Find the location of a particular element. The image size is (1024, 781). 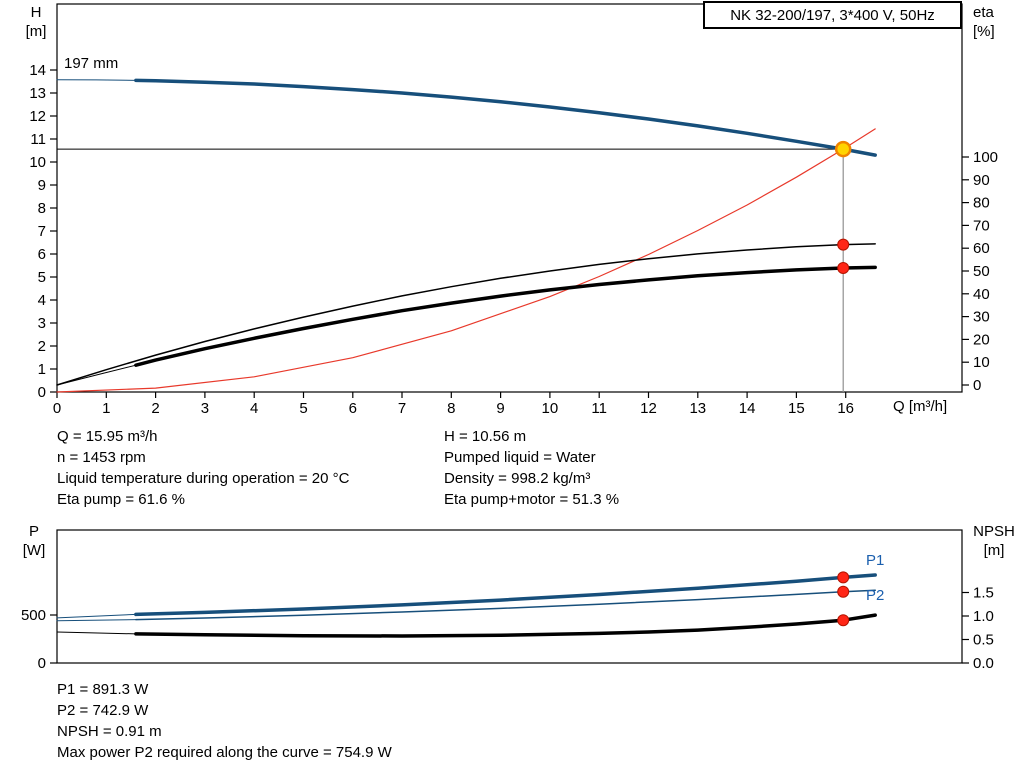

eta-tick-label: 100 is located at coordinates (985, 157).